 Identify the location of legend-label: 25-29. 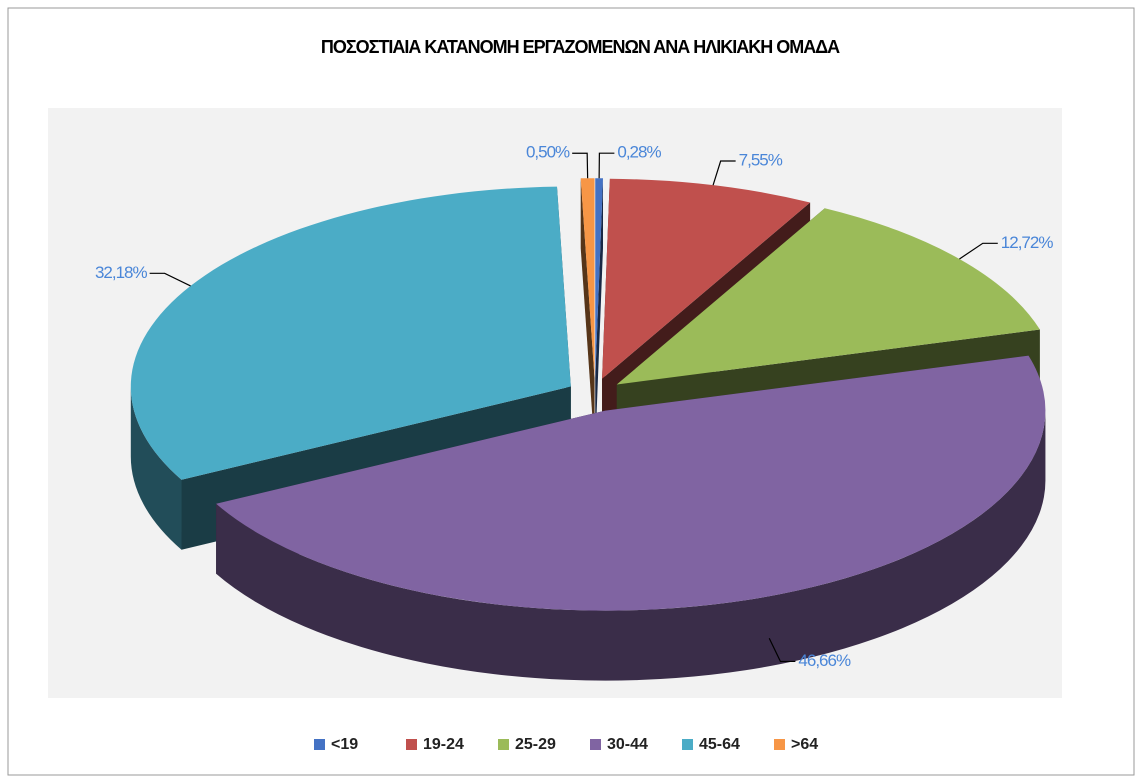
(535, 744).